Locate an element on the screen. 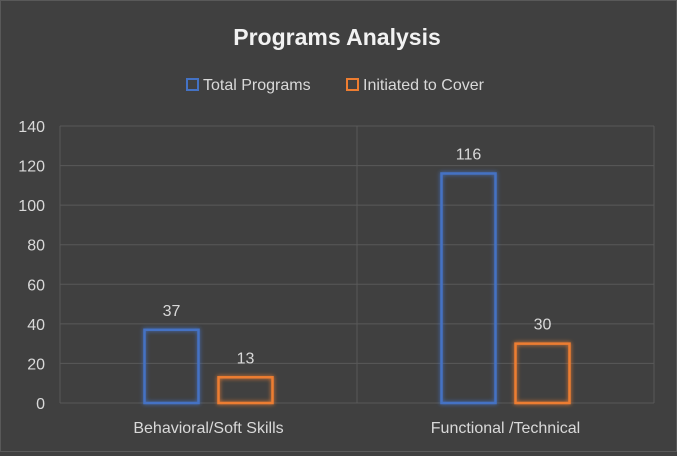 This screenshot has height=456, width=677. x-tick-label: Behavioral/Soft Skills is located at coordinates (208, 428).